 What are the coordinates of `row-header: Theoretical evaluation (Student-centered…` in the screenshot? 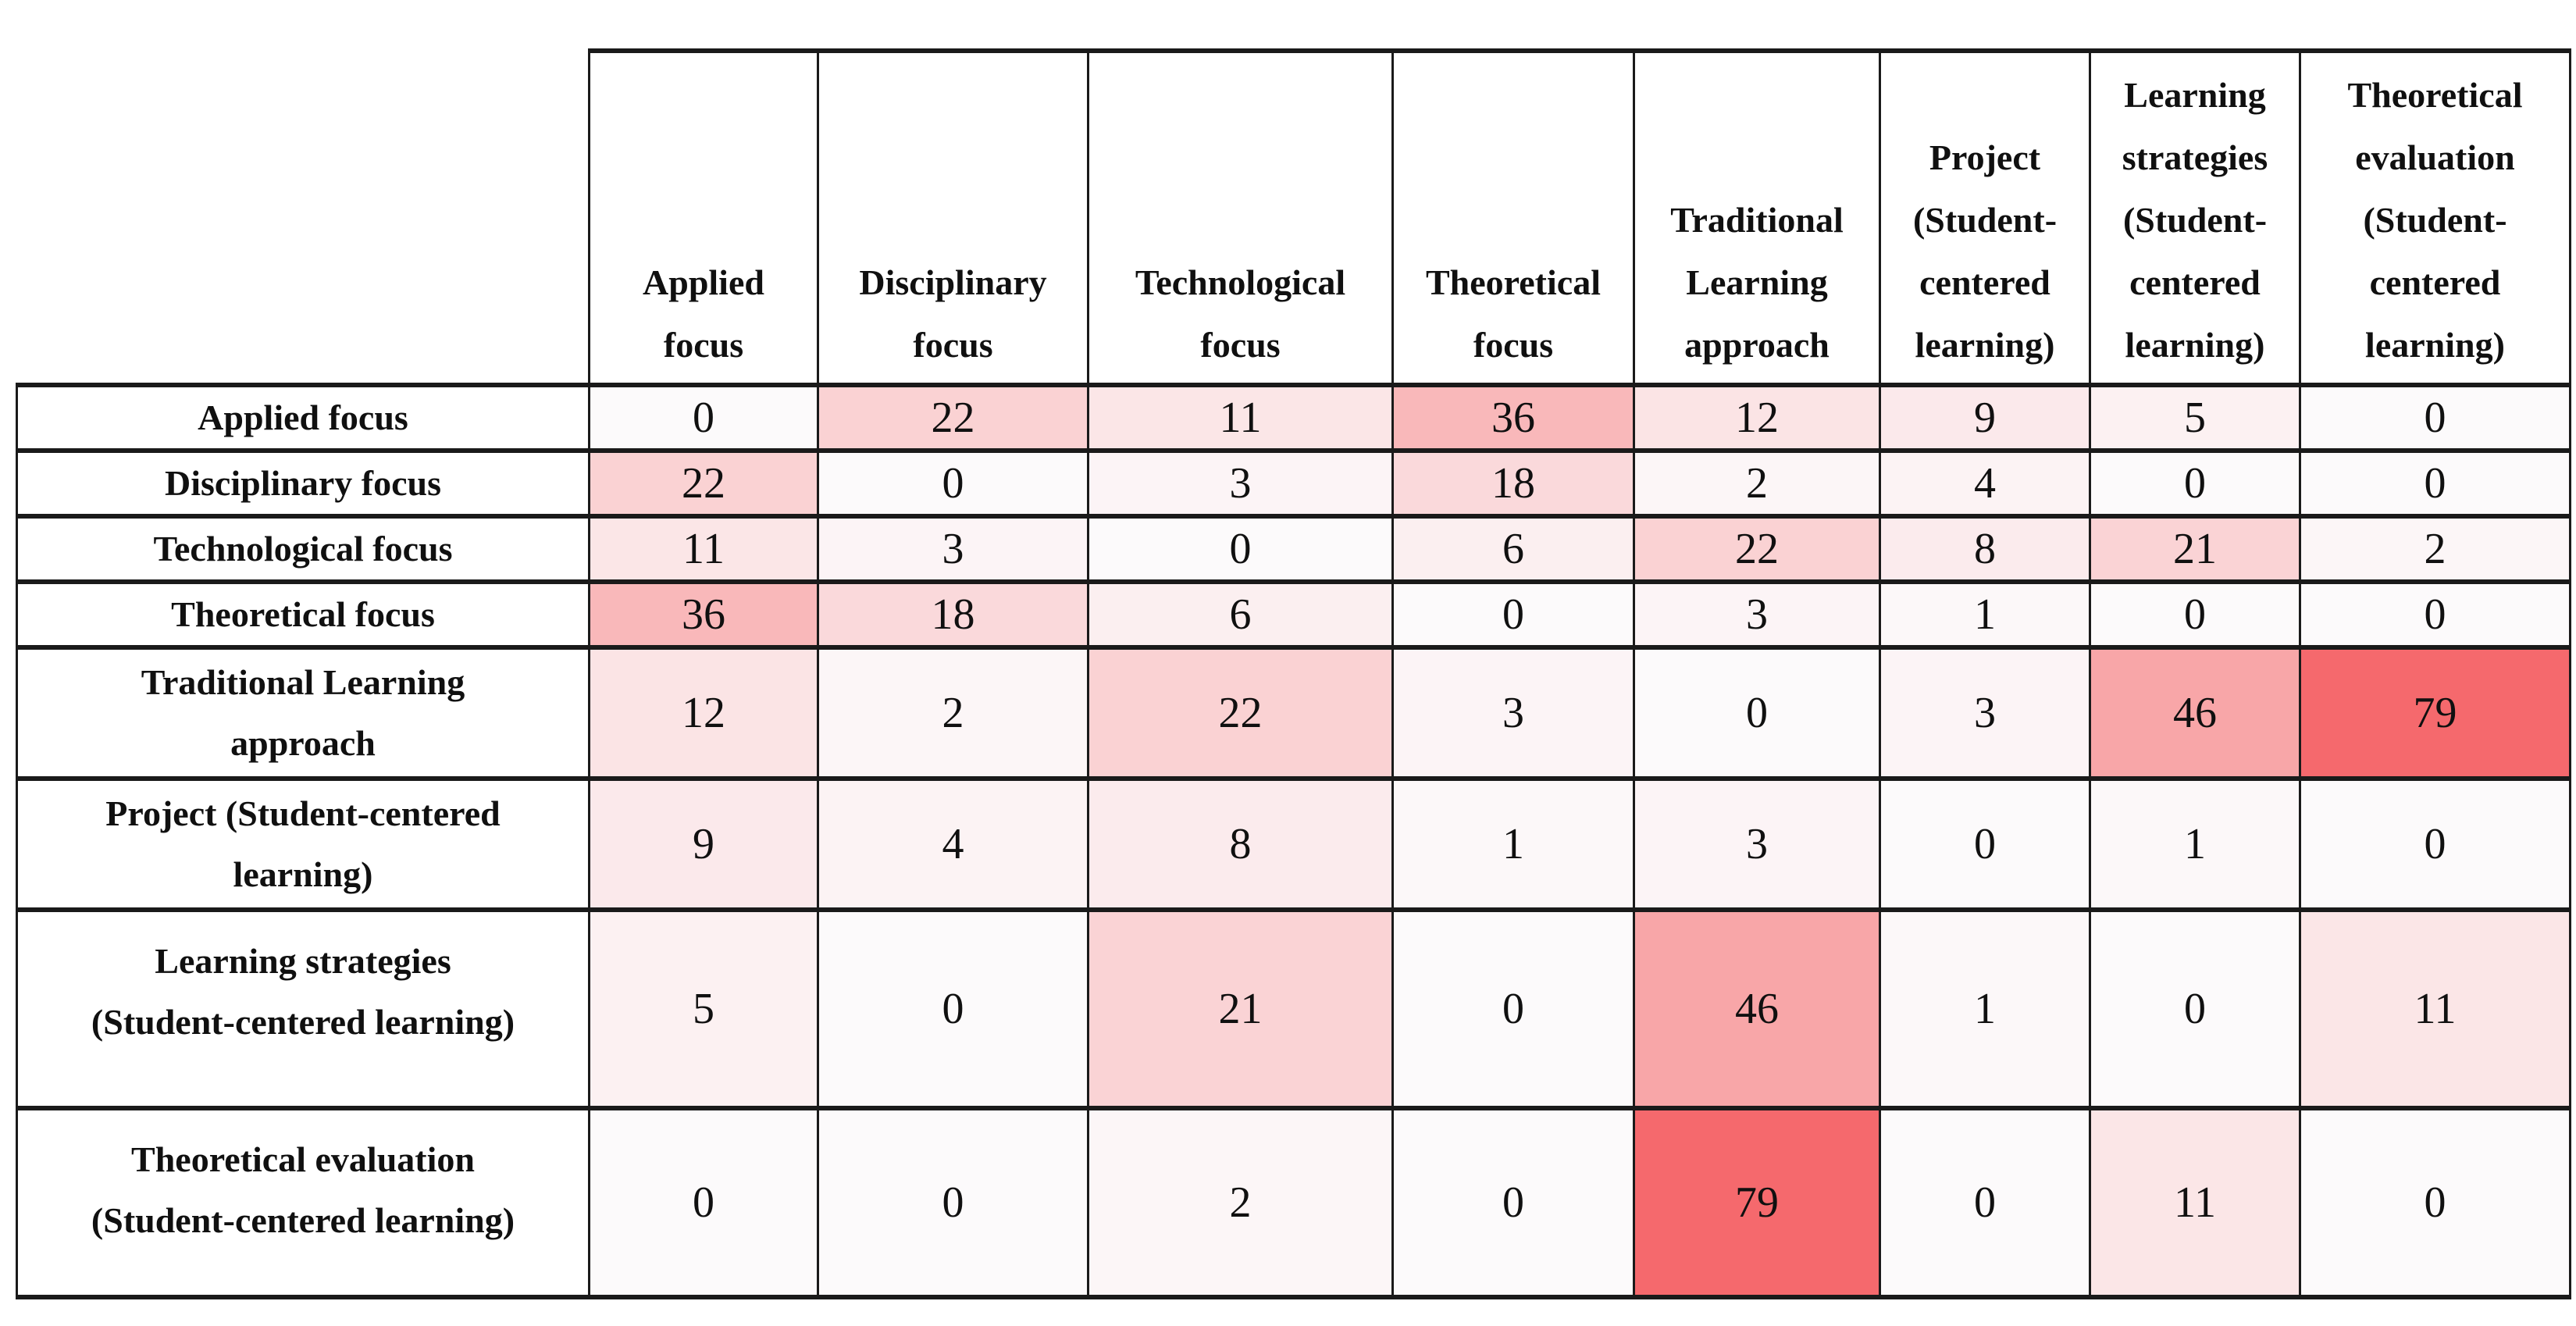 It's located at (303, 1202).